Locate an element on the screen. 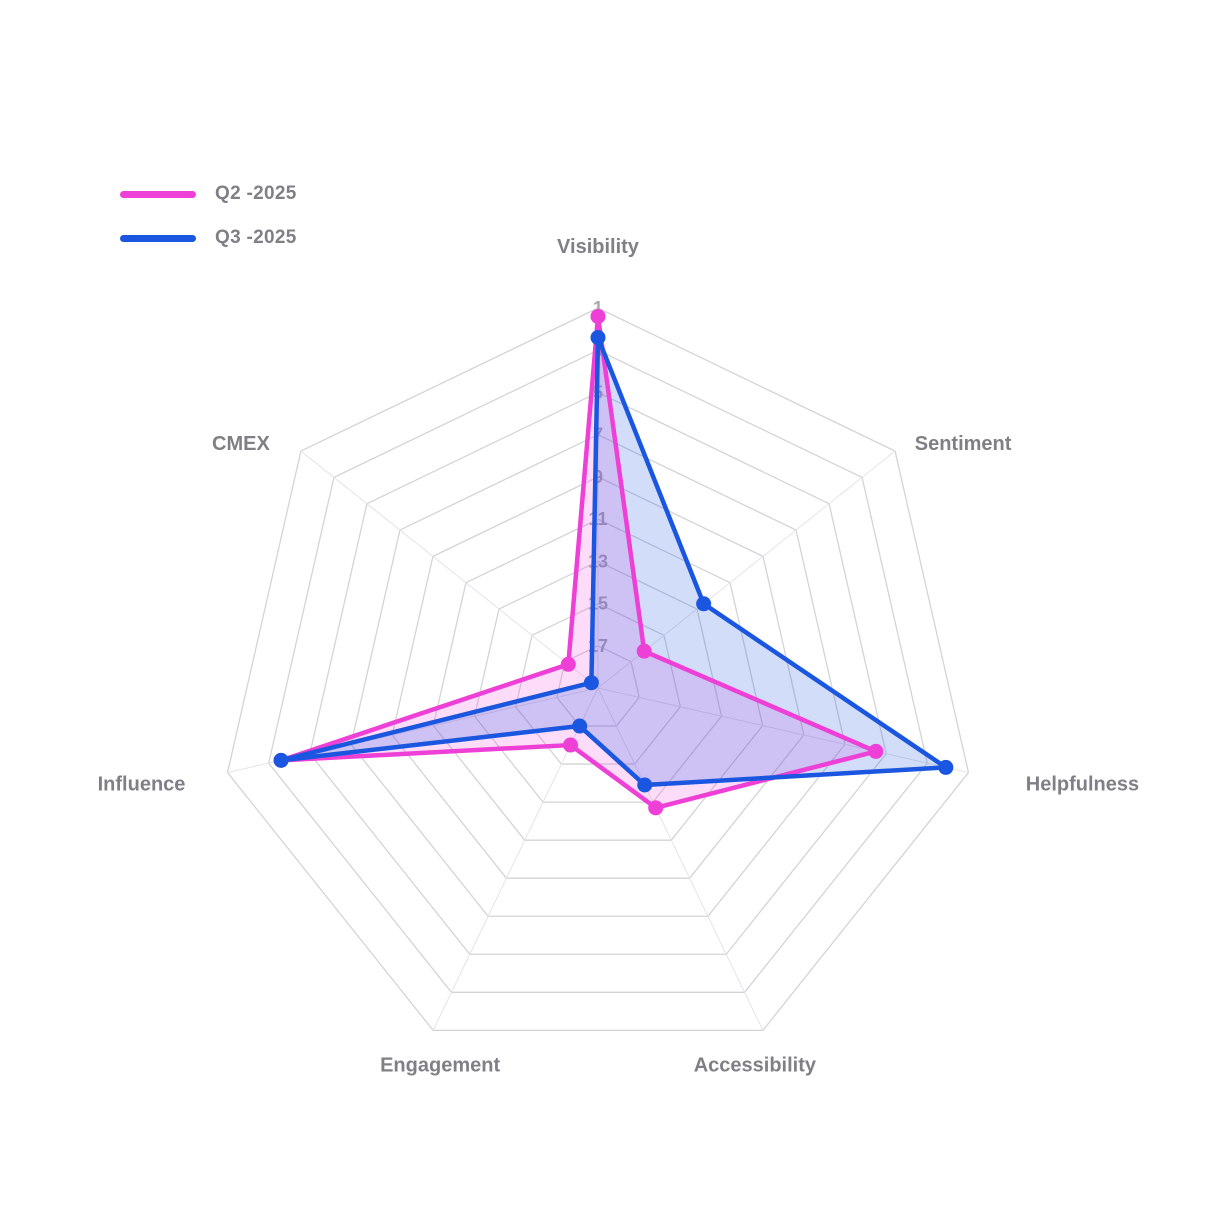 The width and height of the screenshot is (1220, 1220). point-q2-cmex is located at coordinates (568, 664).